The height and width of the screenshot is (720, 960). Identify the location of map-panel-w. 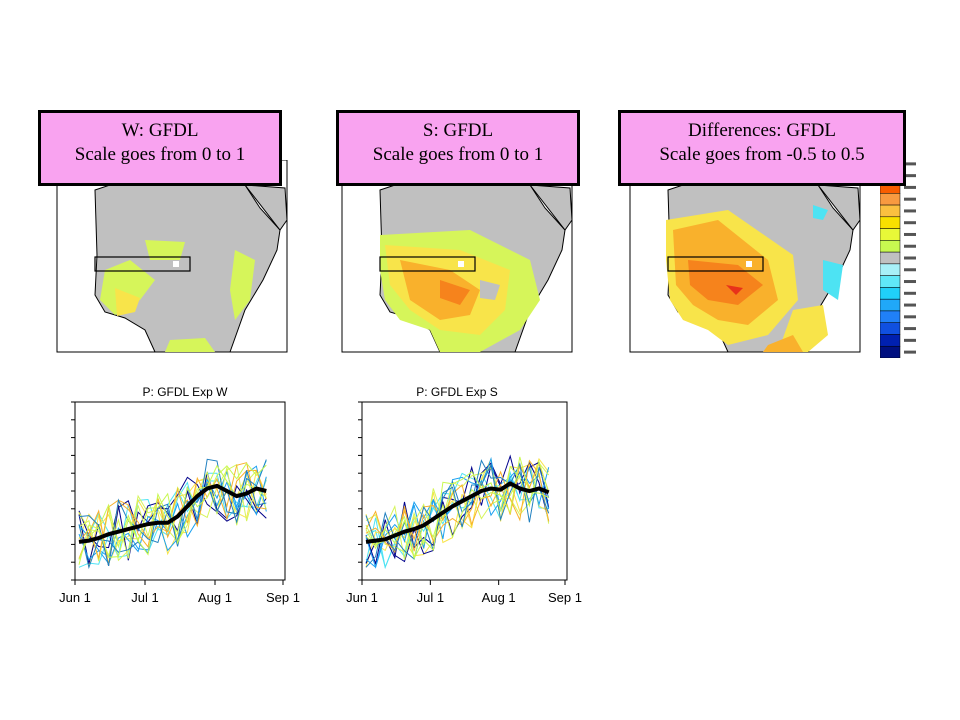
(167, 257).